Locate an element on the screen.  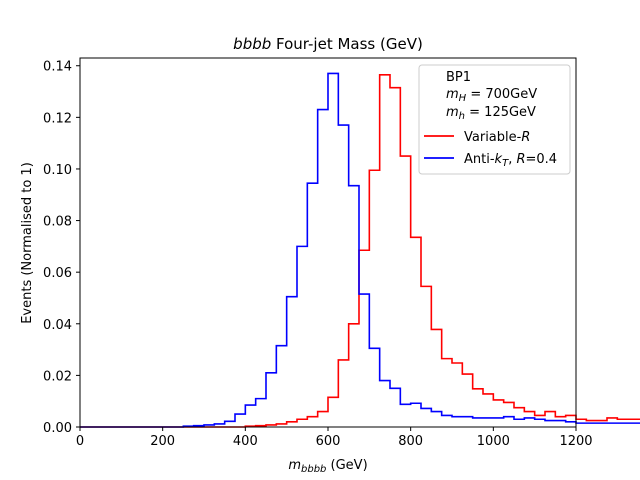
legend-label-variable-r: Variable-R is located at coordinates (497, 137).